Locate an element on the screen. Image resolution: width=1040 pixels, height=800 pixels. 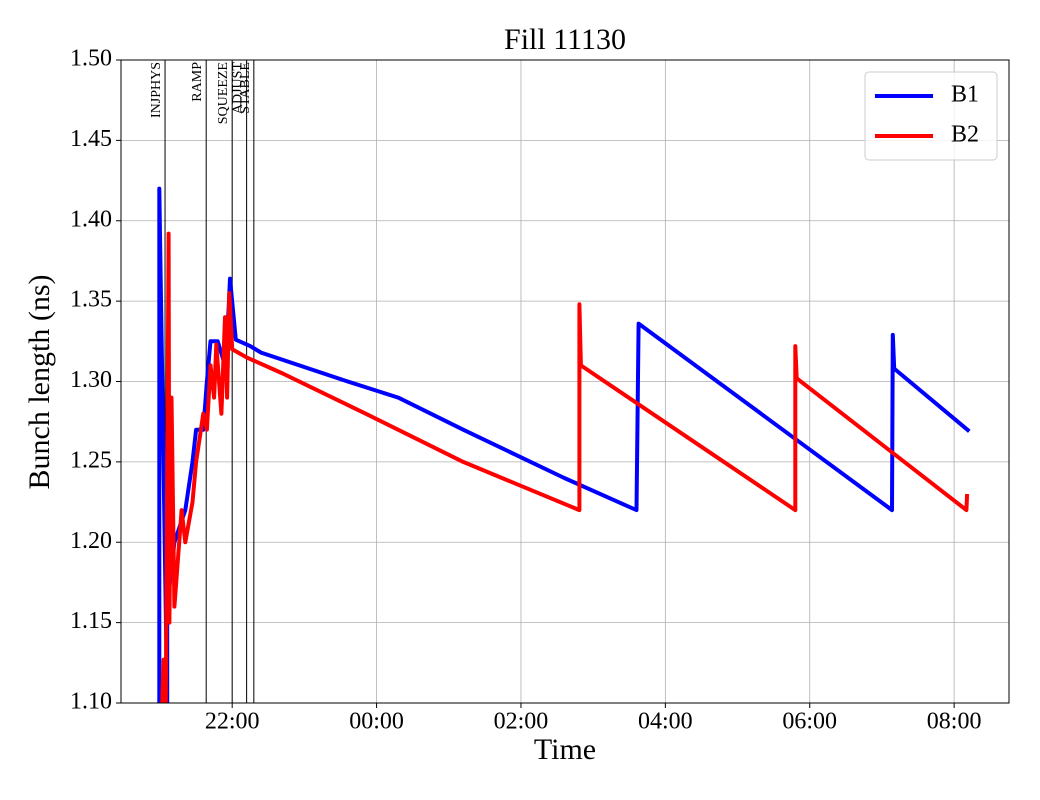
mode-label: RAMP is located at coordinates (197, 82).